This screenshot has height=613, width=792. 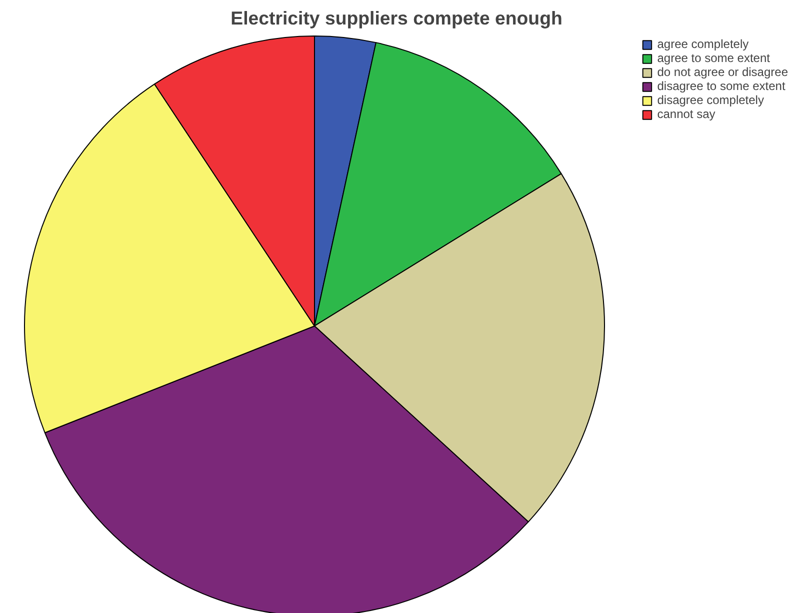 What do you see at coordinates (721, 86) in the screenshot?
I see `legend-label: disagree to some extent` at bounding box center [721, 86].